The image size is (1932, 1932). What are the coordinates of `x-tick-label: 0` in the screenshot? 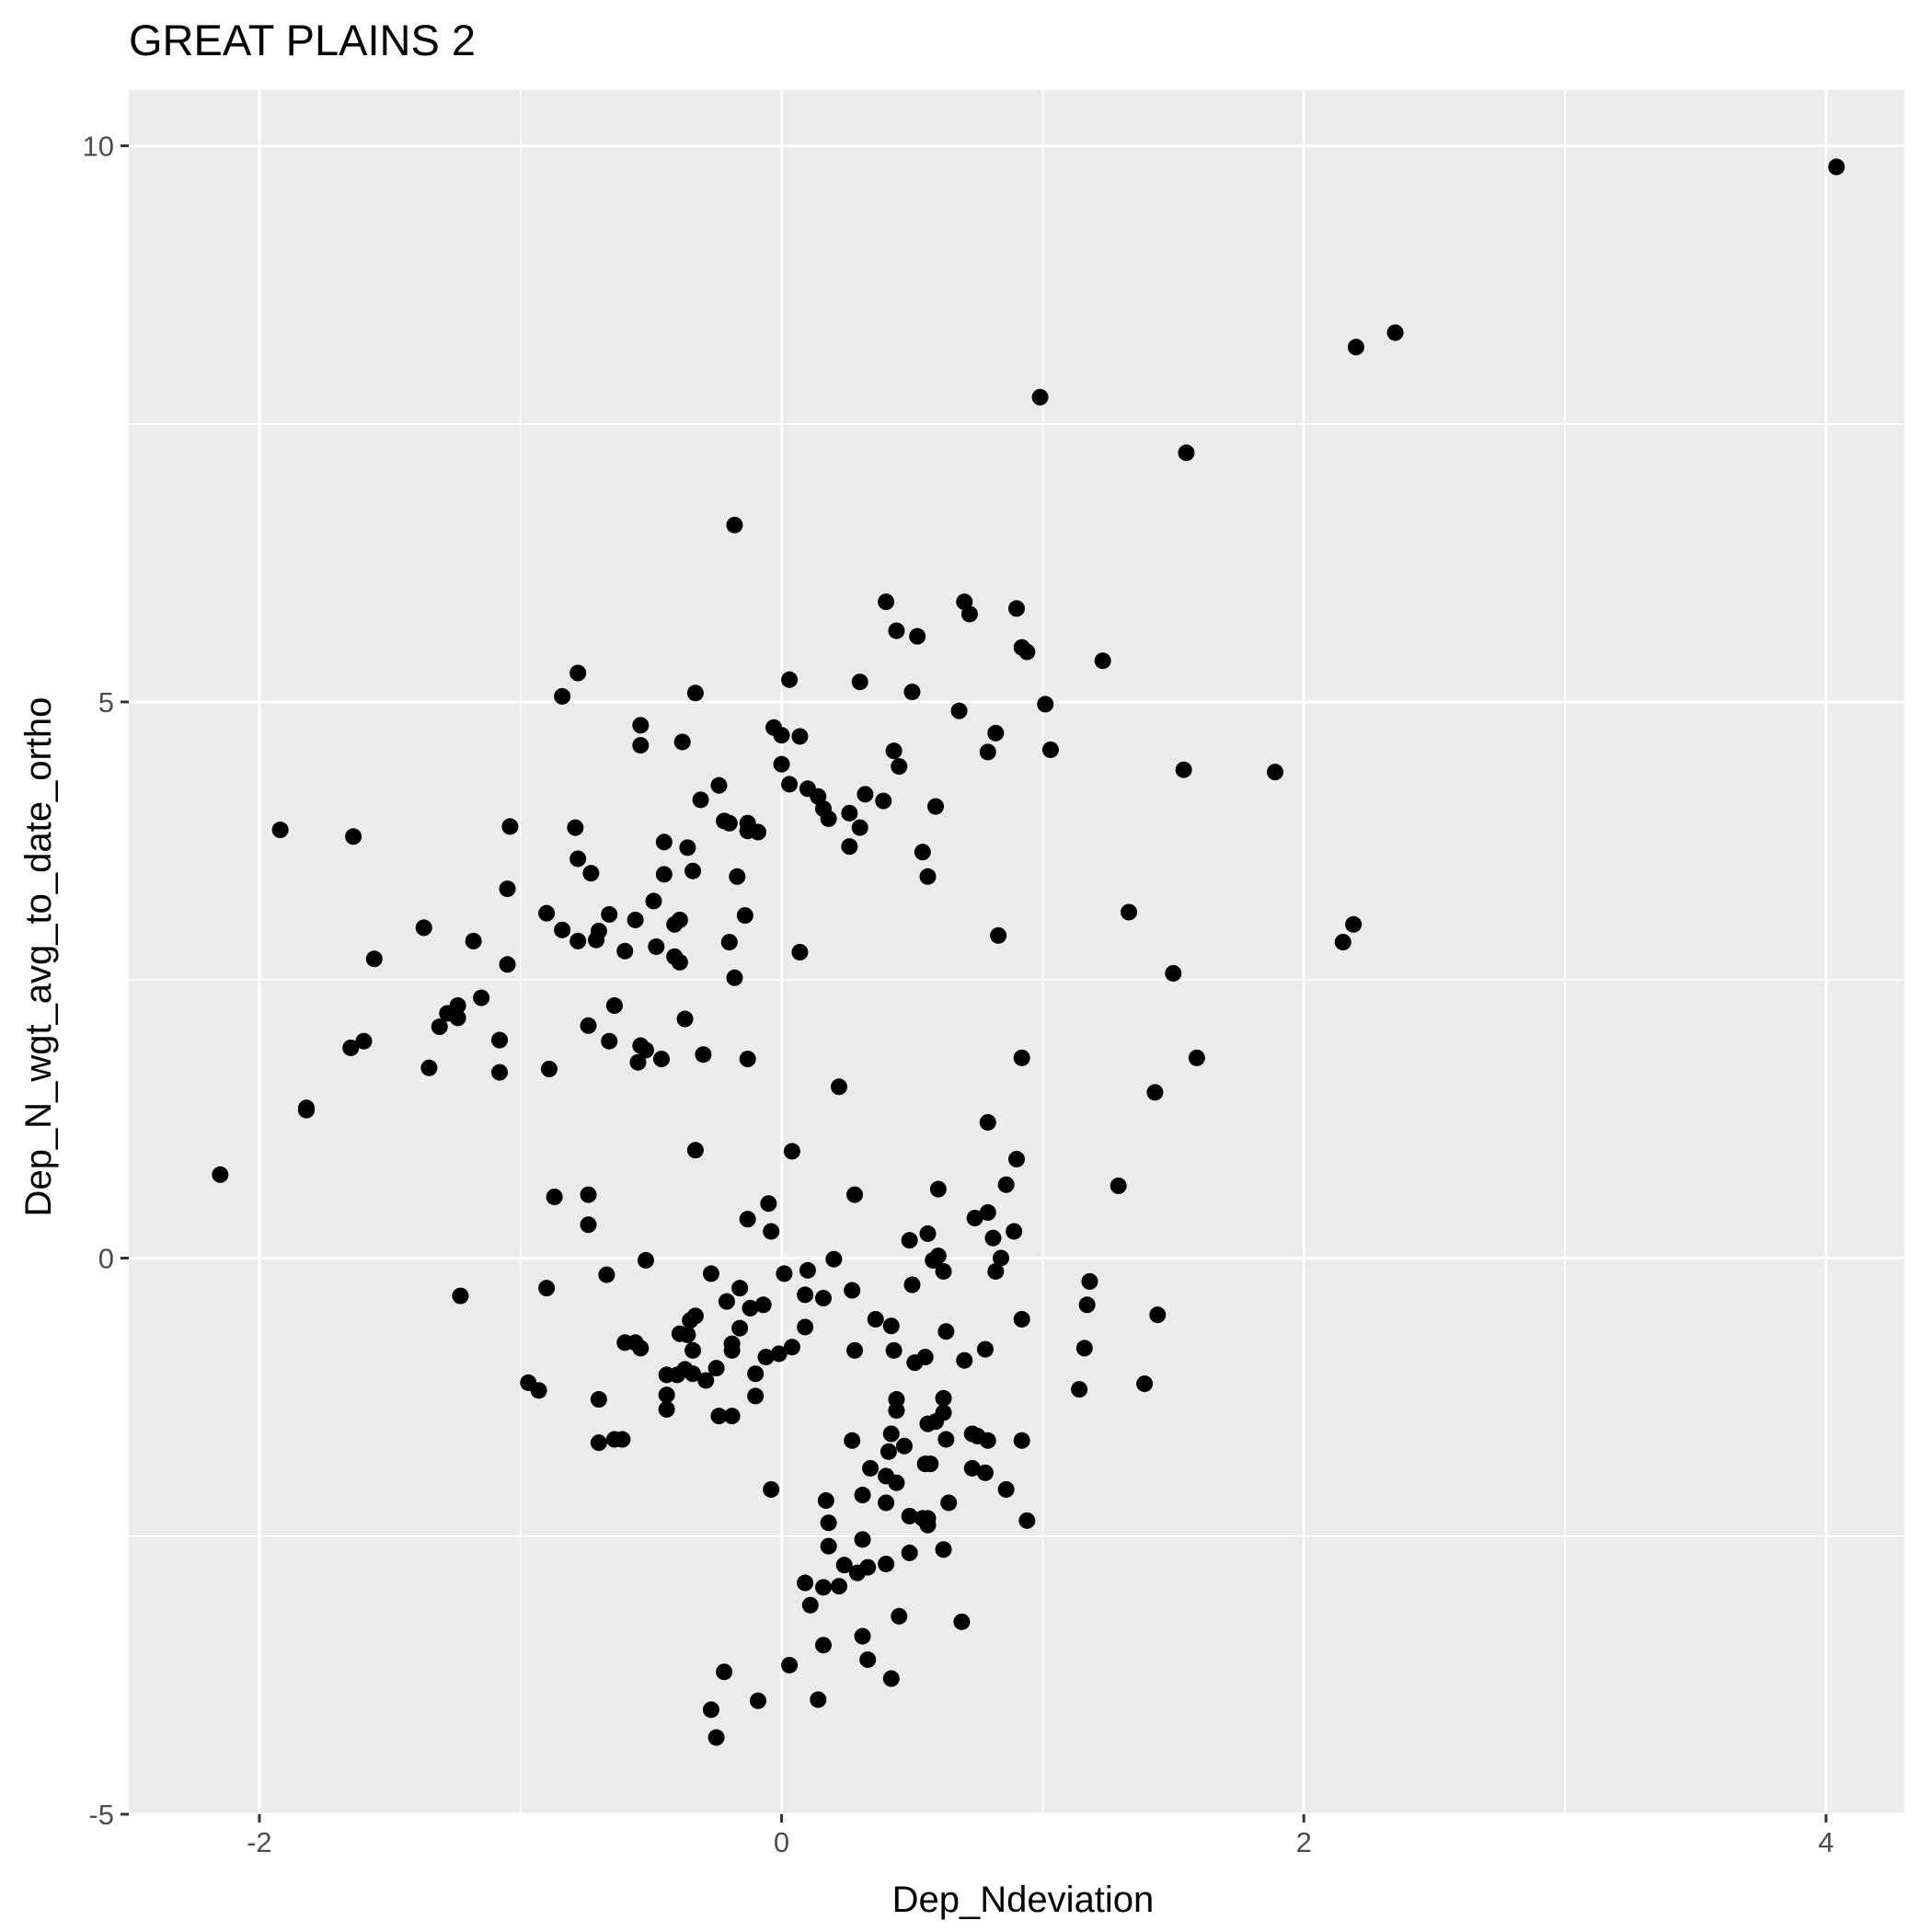 It's located at (781, 1842).